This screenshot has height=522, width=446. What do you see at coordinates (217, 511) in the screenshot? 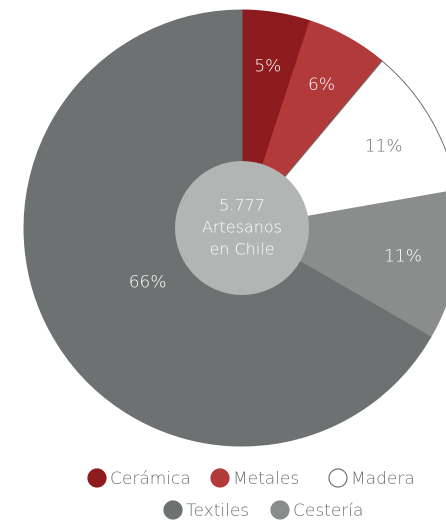
I see `legend-label: Textiles` at bounding box center [217, 511].